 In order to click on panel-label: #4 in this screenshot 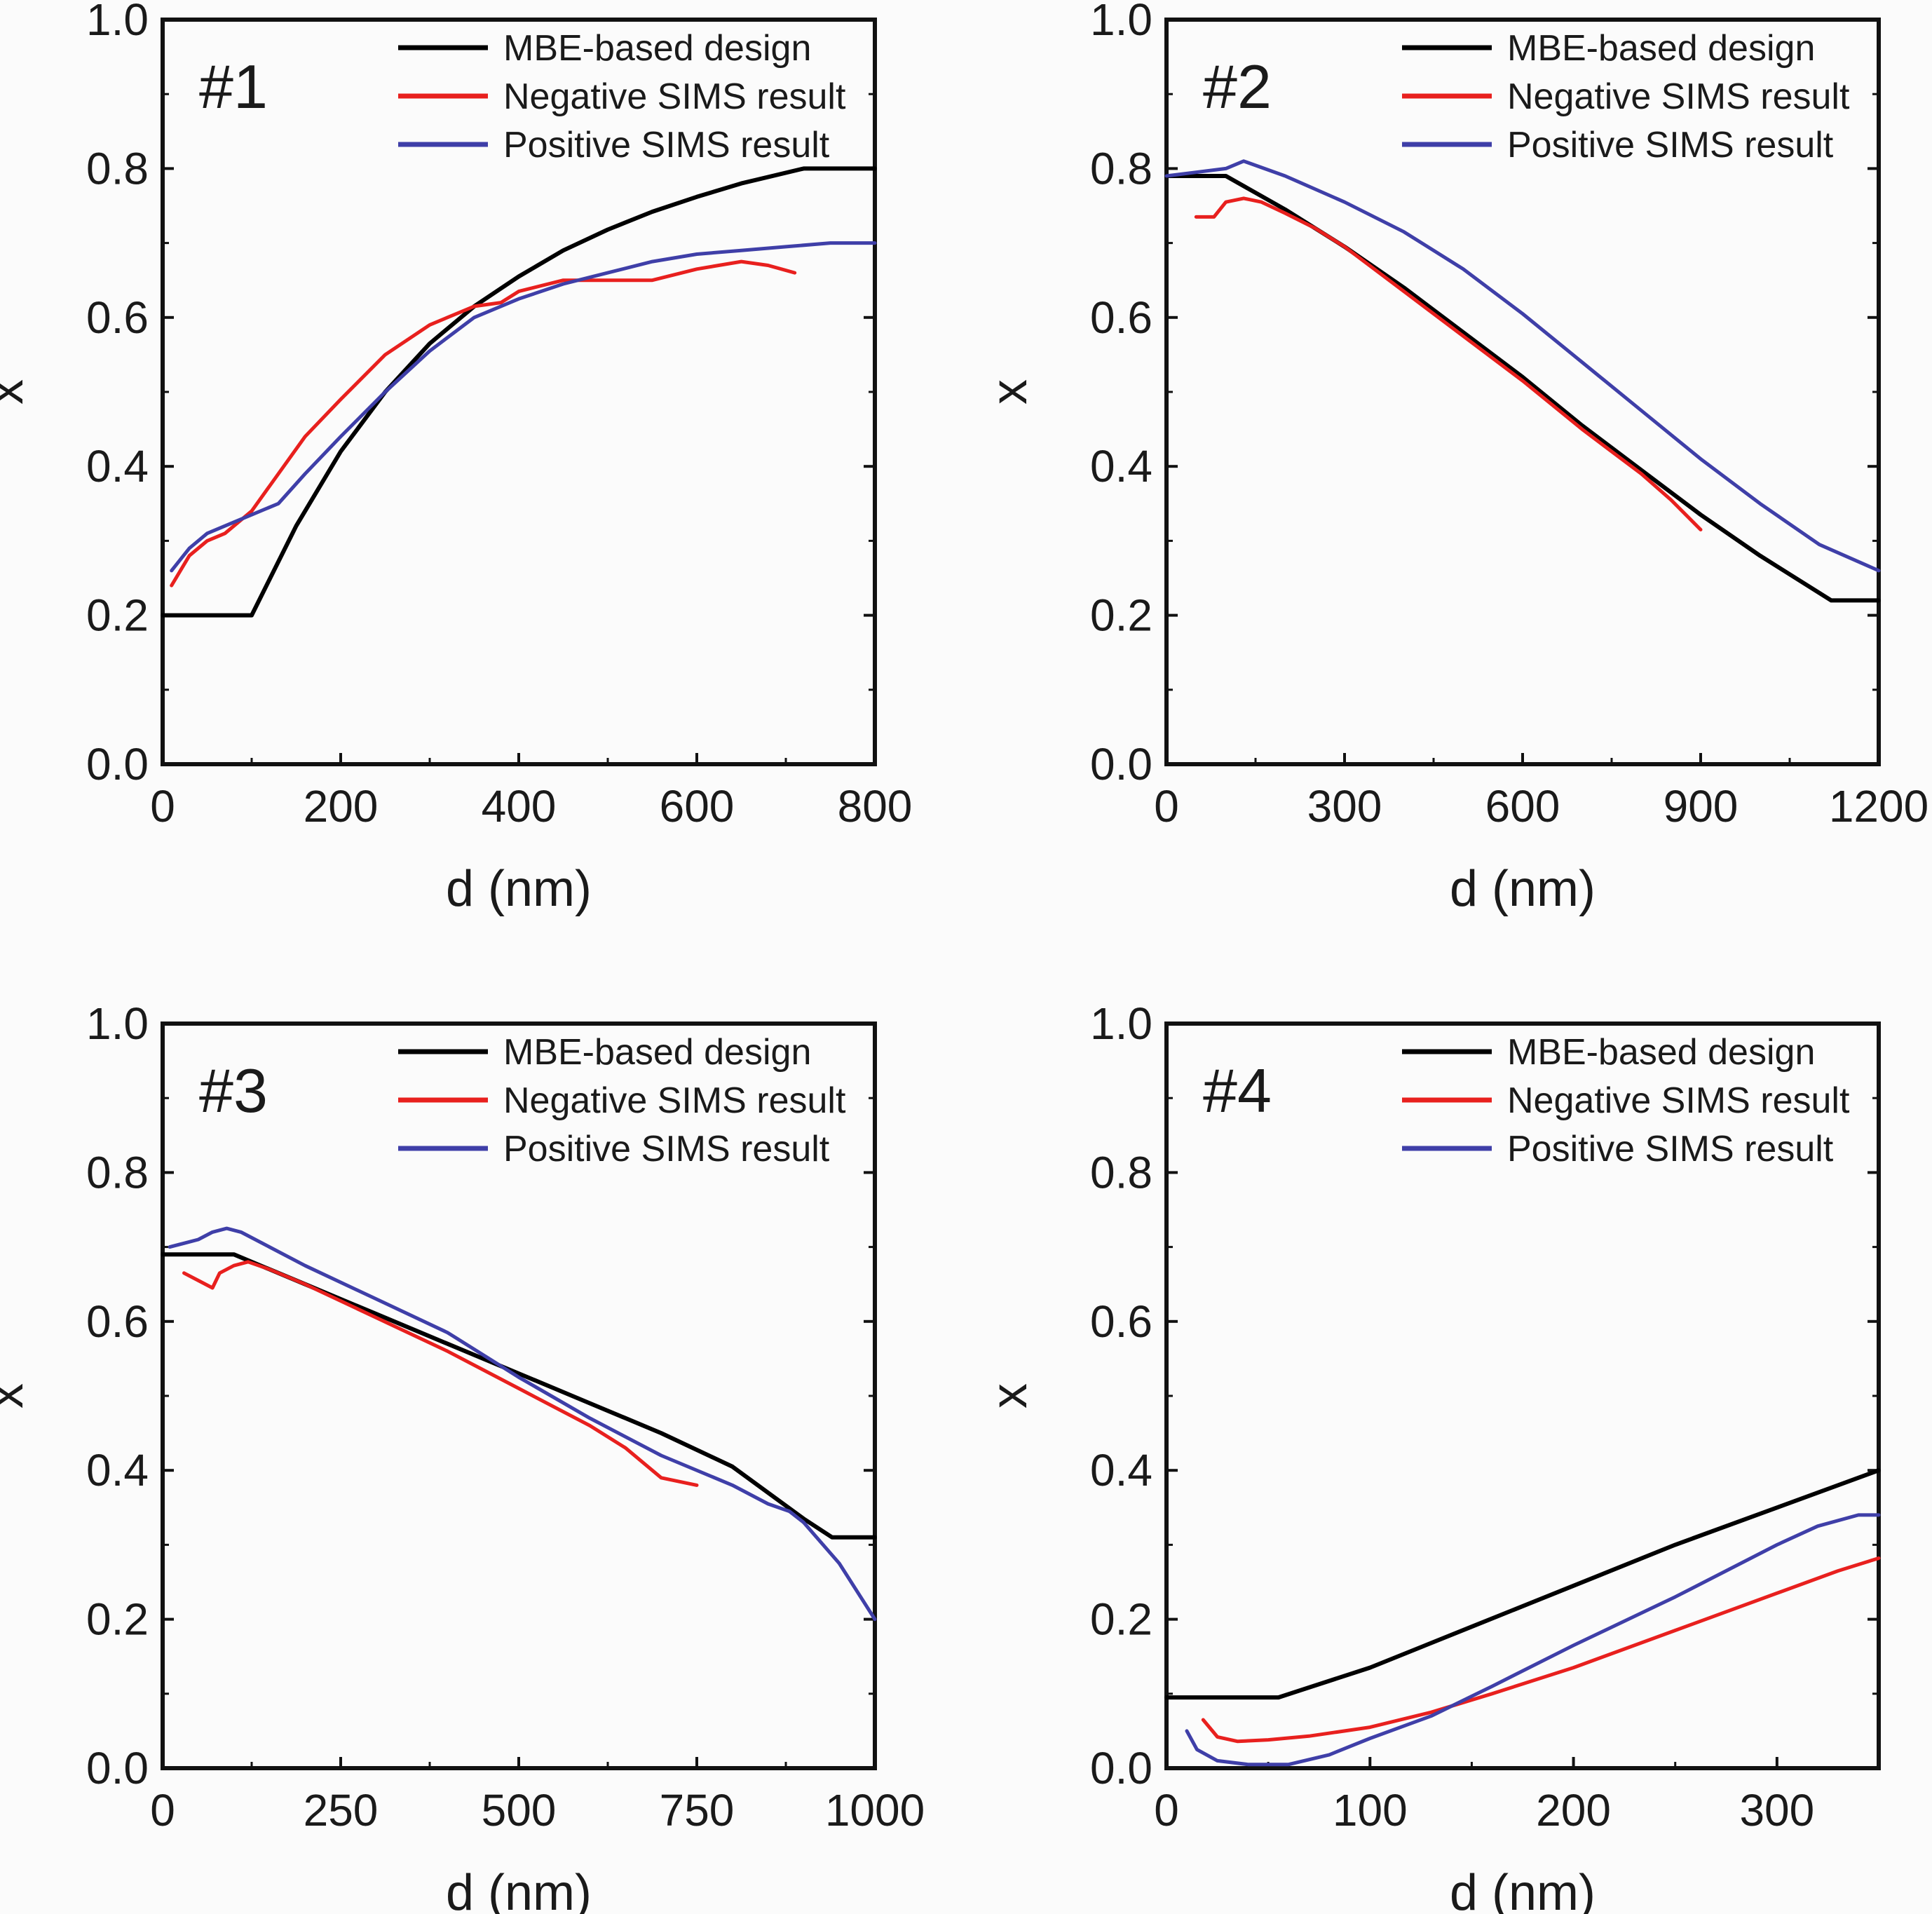, I will do `click(1237, 1090)`.